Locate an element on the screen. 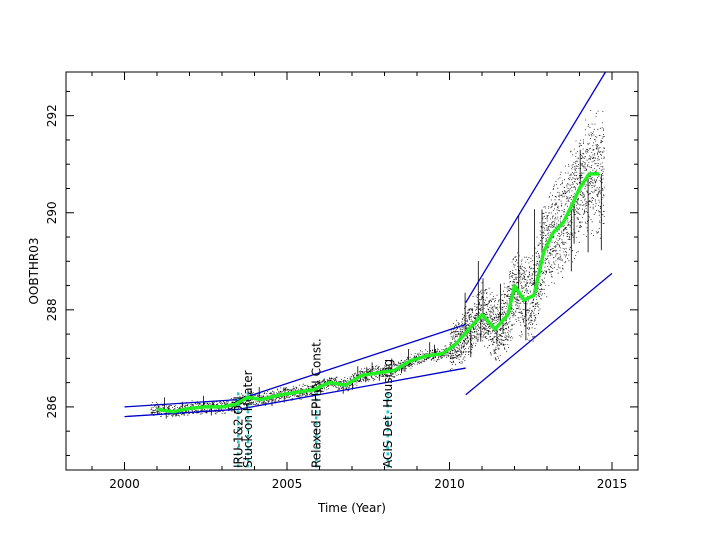 This screenshot has width=704, height=544. event-label-3: ACIS Det. Housing is located at coordinates (388, 413).